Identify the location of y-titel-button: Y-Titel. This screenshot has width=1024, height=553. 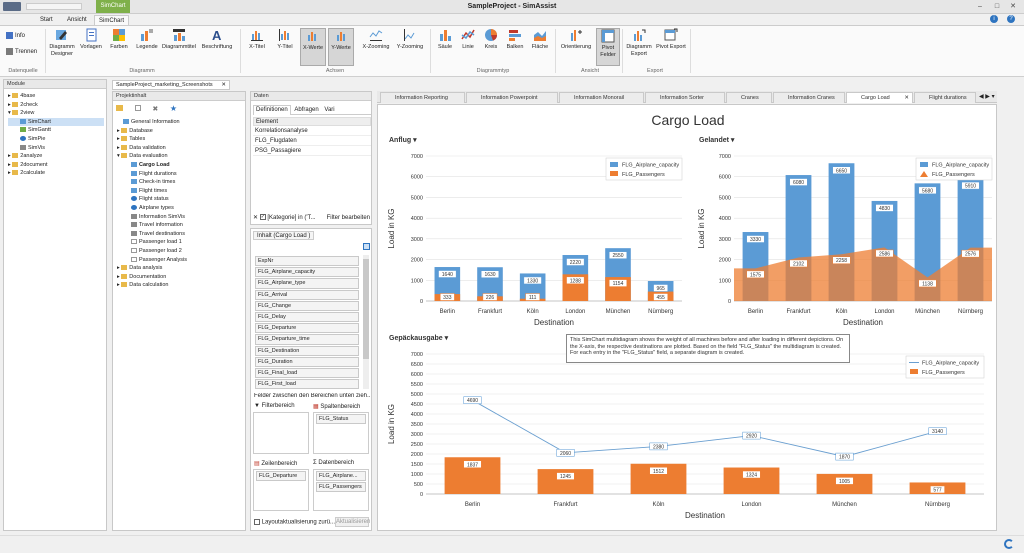
(285, 47).